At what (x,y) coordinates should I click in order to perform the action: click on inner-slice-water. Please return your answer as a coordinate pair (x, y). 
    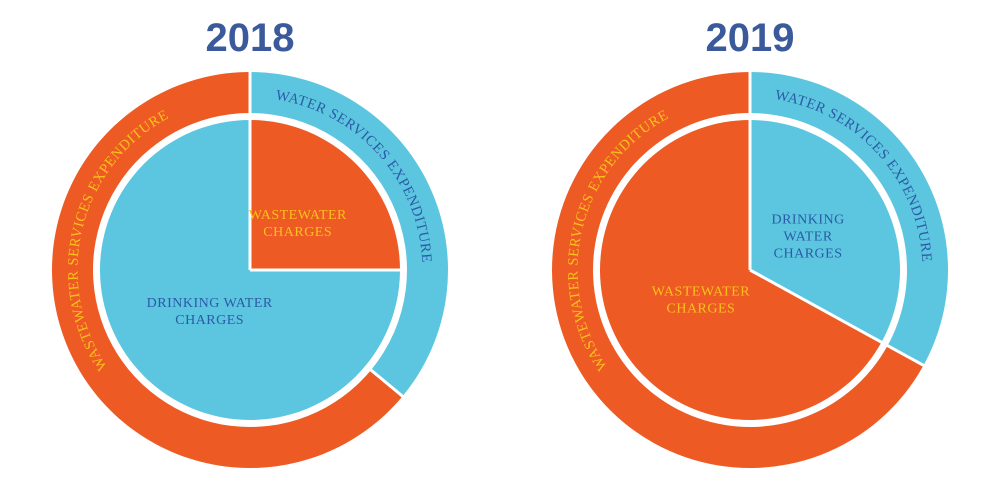
    Looking at the image, I should click on (825, 231).